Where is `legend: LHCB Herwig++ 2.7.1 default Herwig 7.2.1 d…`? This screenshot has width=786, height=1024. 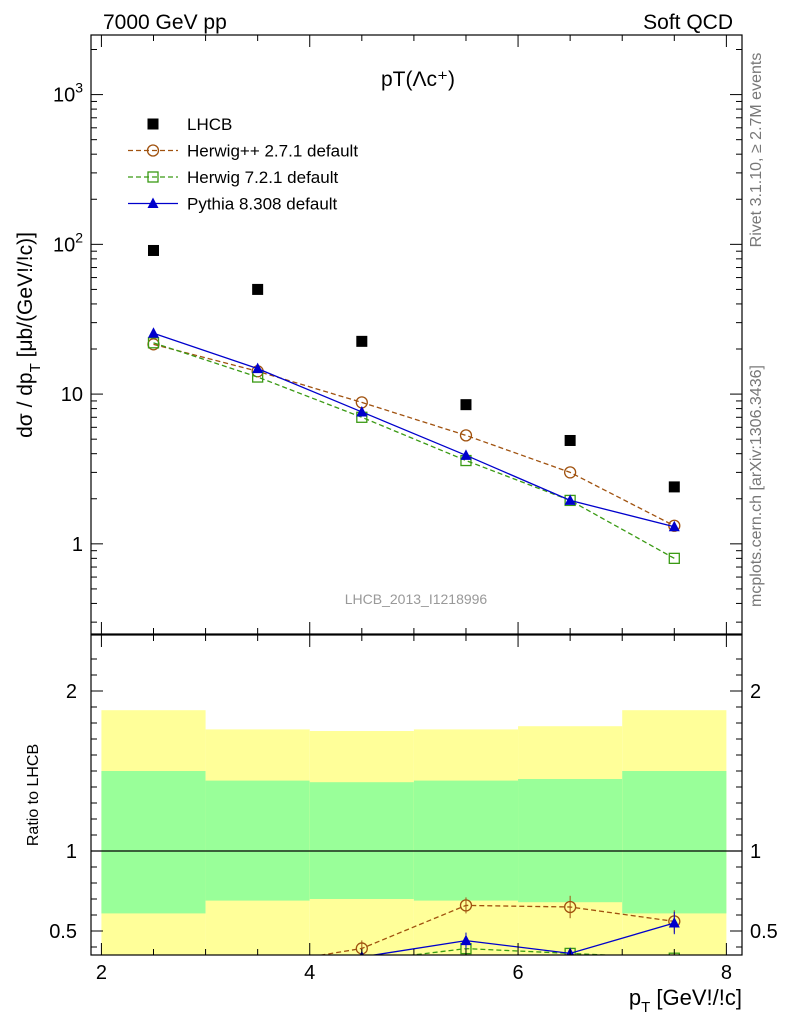
legend: LHCB Herwig++ 2.7.1 default Herwig 7.2.1 d… is located at coordinates (243, 164).